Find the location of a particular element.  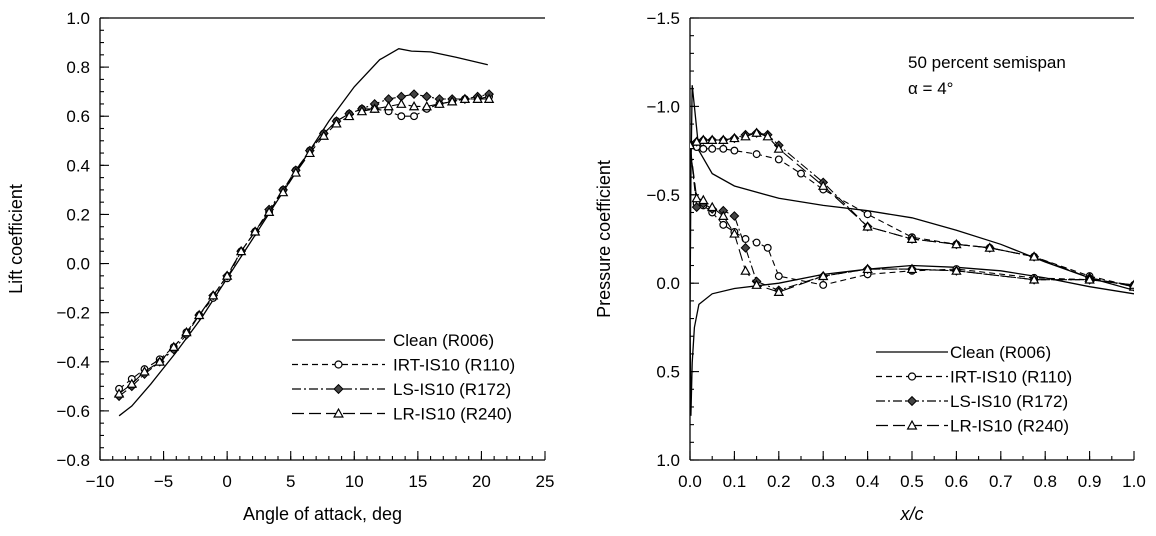

y-tick-label: −0.4 is located at coordinates (73, 362).